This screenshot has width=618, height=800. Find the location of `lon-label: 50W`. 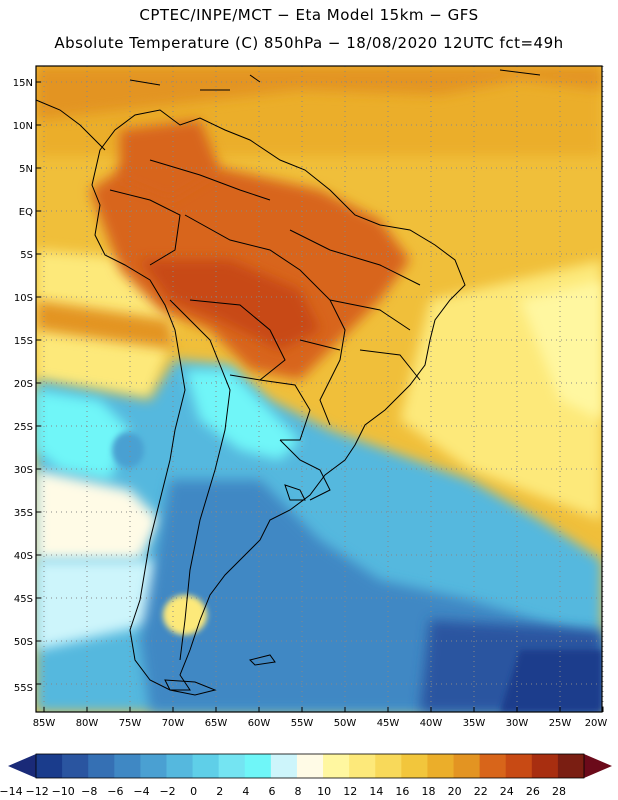

lon-label: 50W is located at coordinates (345, 723).